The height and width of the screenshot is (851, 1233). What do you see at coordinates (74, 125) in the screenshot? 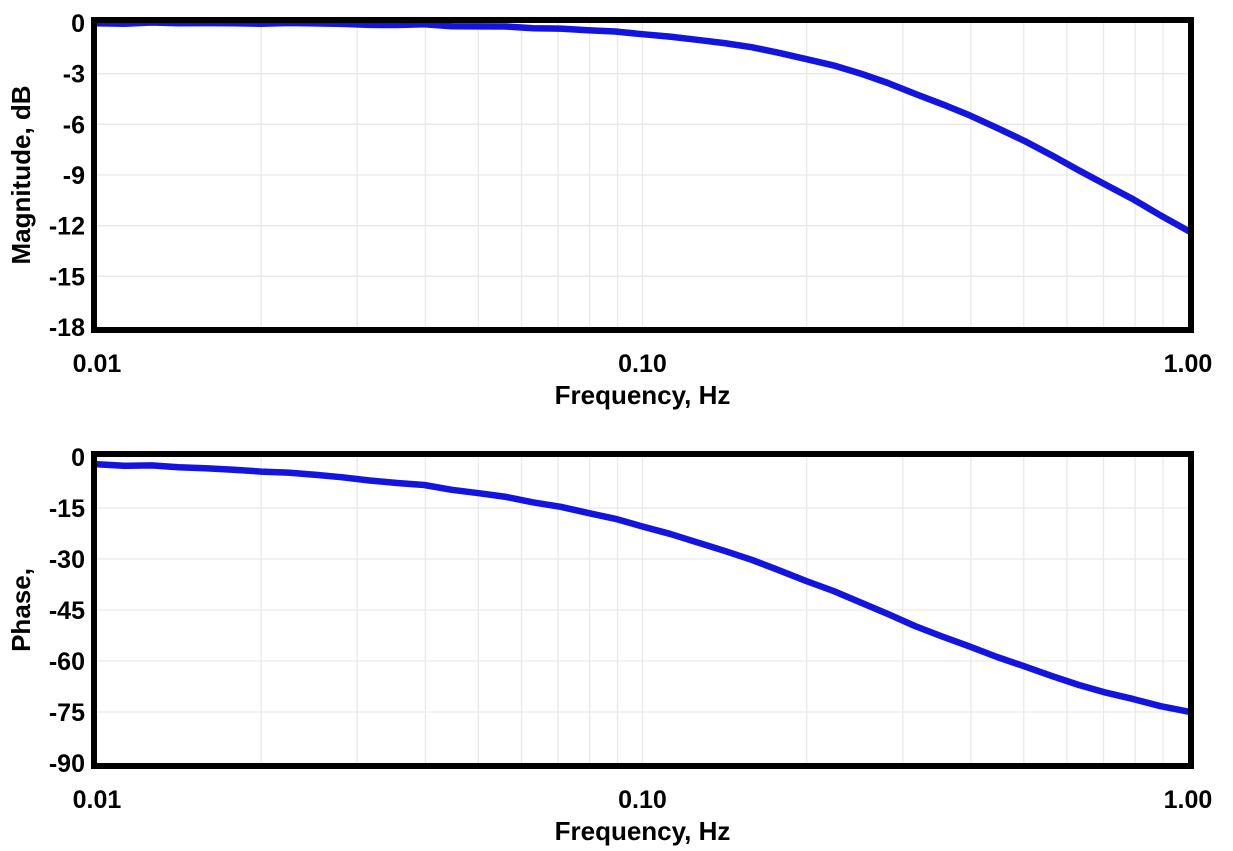
I see `y-tick-label: -6` at bounding box center [74, 125].